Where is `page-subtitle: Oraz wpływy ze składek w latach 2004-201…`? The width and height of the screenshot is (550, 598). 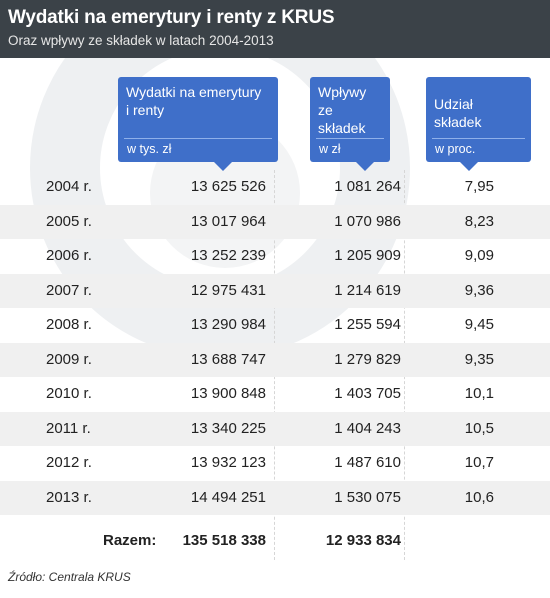
page-subtitle: Oraz wpływy ze składek w latach 2004-201… is located at coordinates (141, 40).